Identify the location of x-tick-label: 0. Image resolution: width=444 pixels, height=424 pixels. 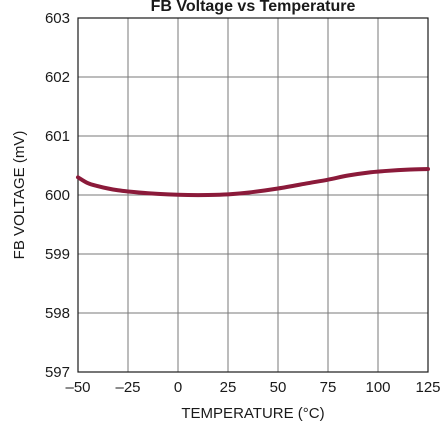
(178, 387).